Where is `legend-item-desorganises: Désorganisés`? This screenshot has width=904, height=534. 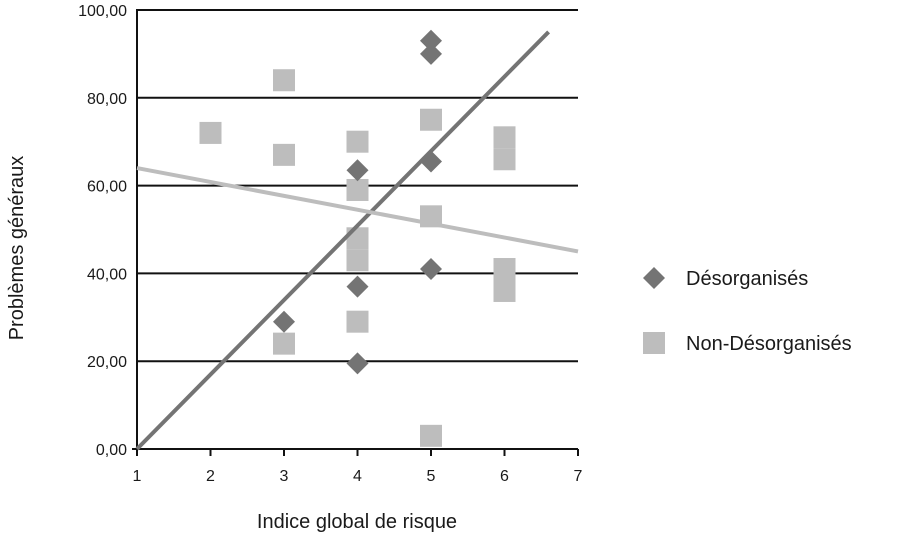
legend-item-desorganises: Désorganisés is located at coordinates (725, 278).